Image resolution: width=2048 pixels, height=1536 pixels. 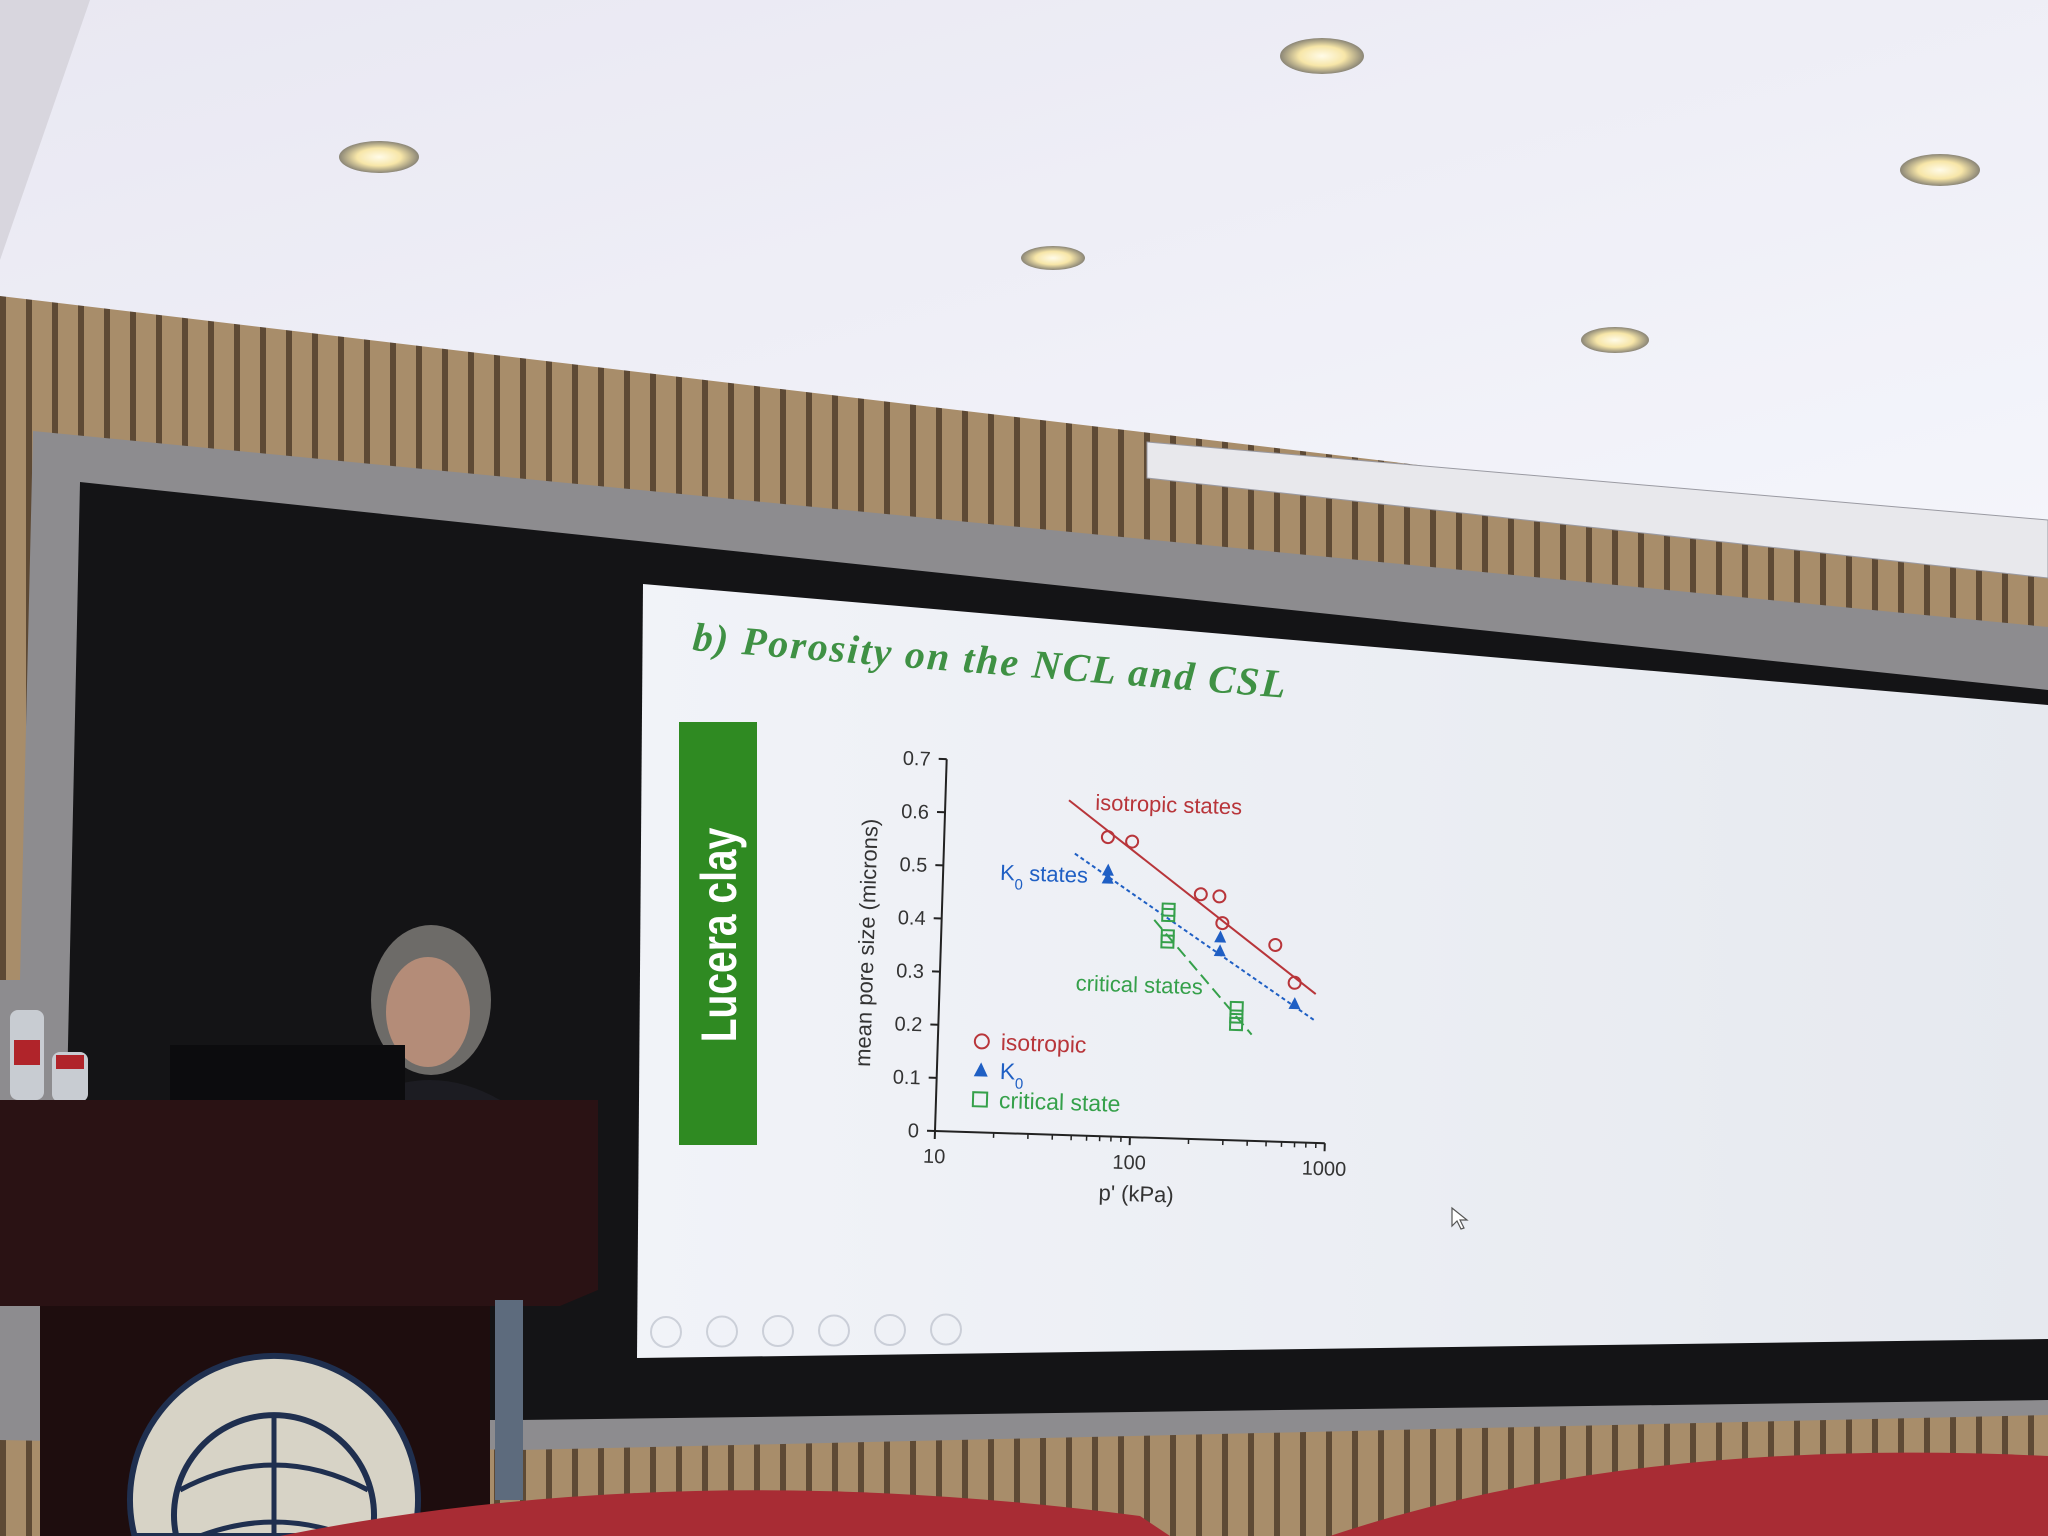 I want to click on zoom-icon, so click(x=890, y=1330).